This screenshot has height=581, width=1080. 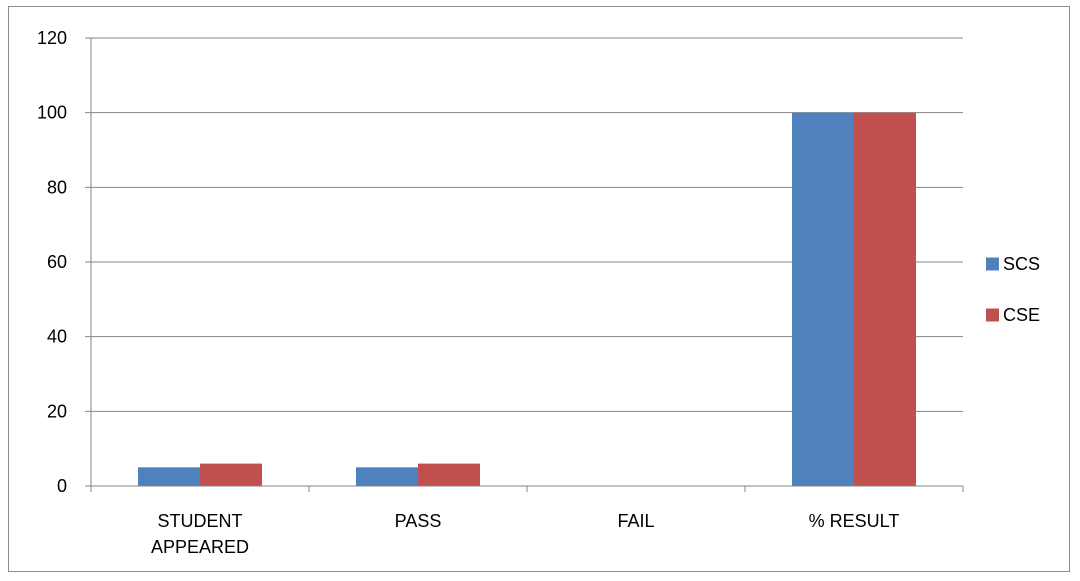 I want to click on y-tick-label: 100, so click(x=52, y=113).